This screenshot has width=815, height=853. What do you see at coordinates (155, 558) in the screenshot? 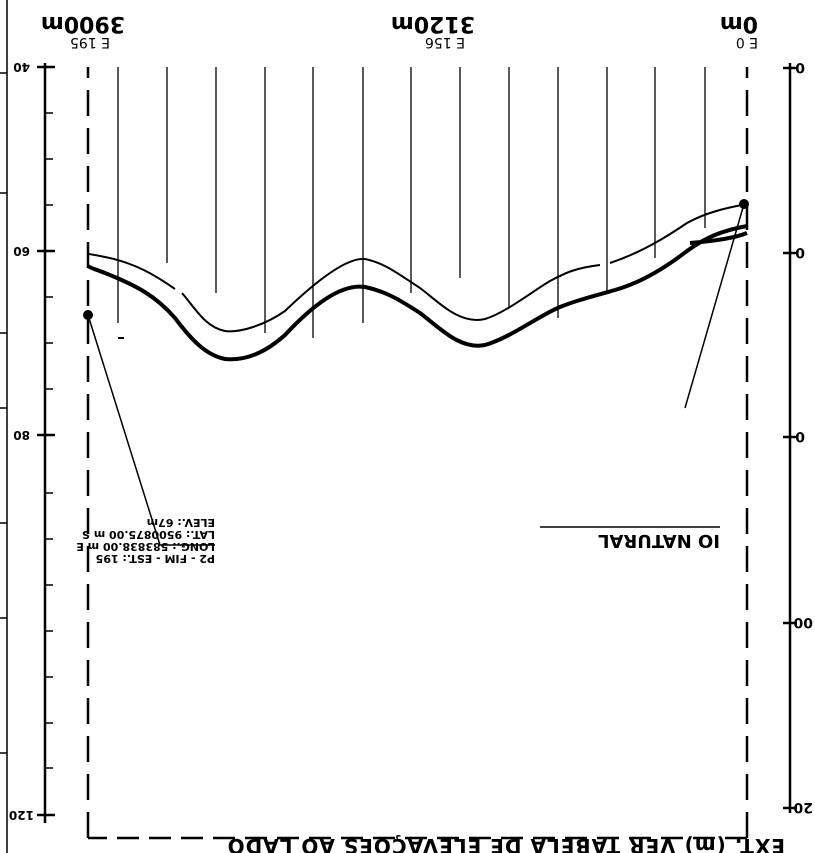
I see `point-info-line1: P2 - FIM - EST.: 195` at bounding box center [155, 558].